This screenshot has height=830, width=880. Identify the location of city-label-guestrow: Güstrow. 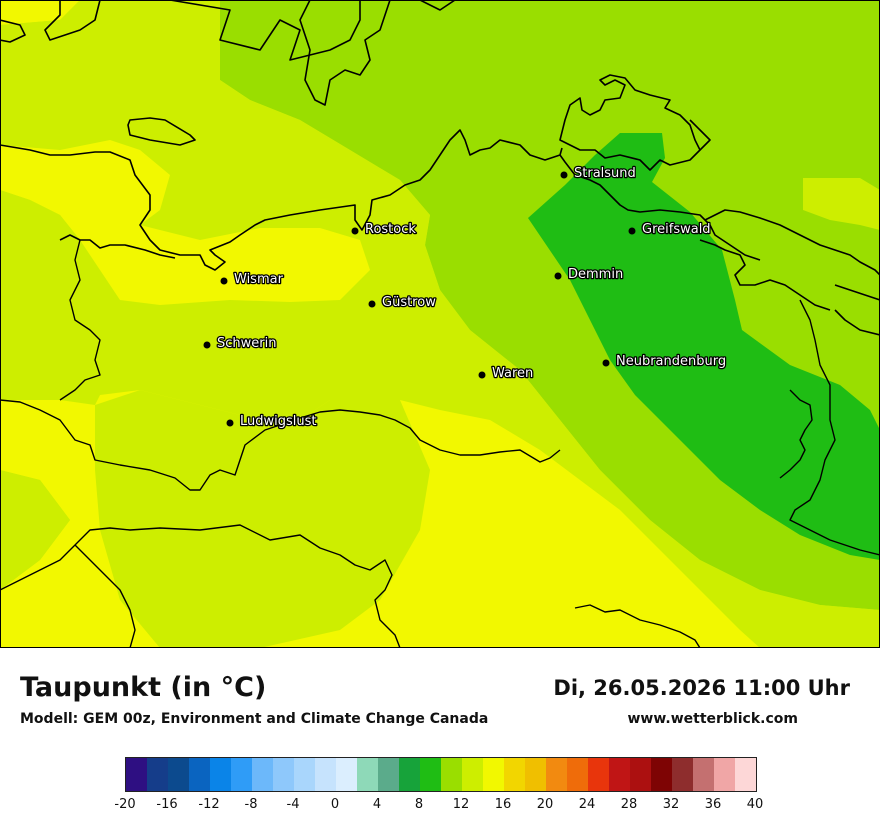
(409, 302).